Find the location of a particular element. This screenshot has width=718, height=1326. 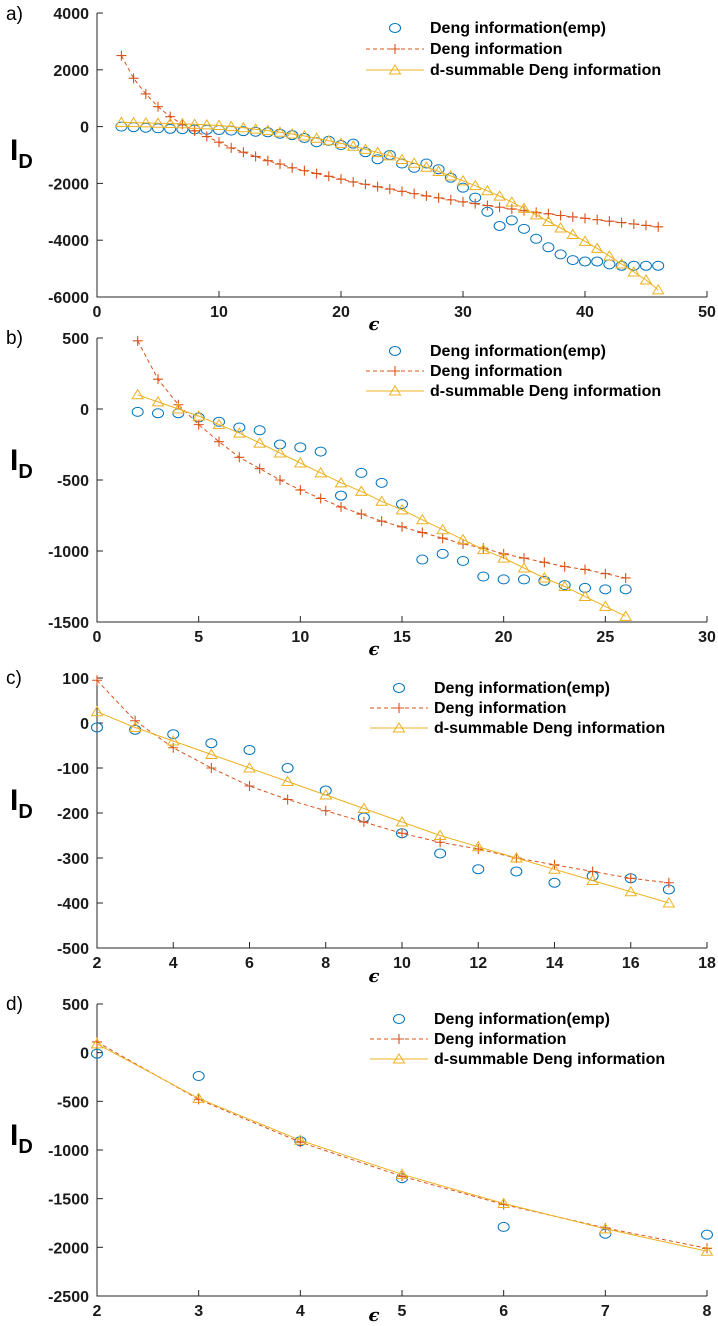

x-tick-label: 18 is located at coordinates (707, 963).